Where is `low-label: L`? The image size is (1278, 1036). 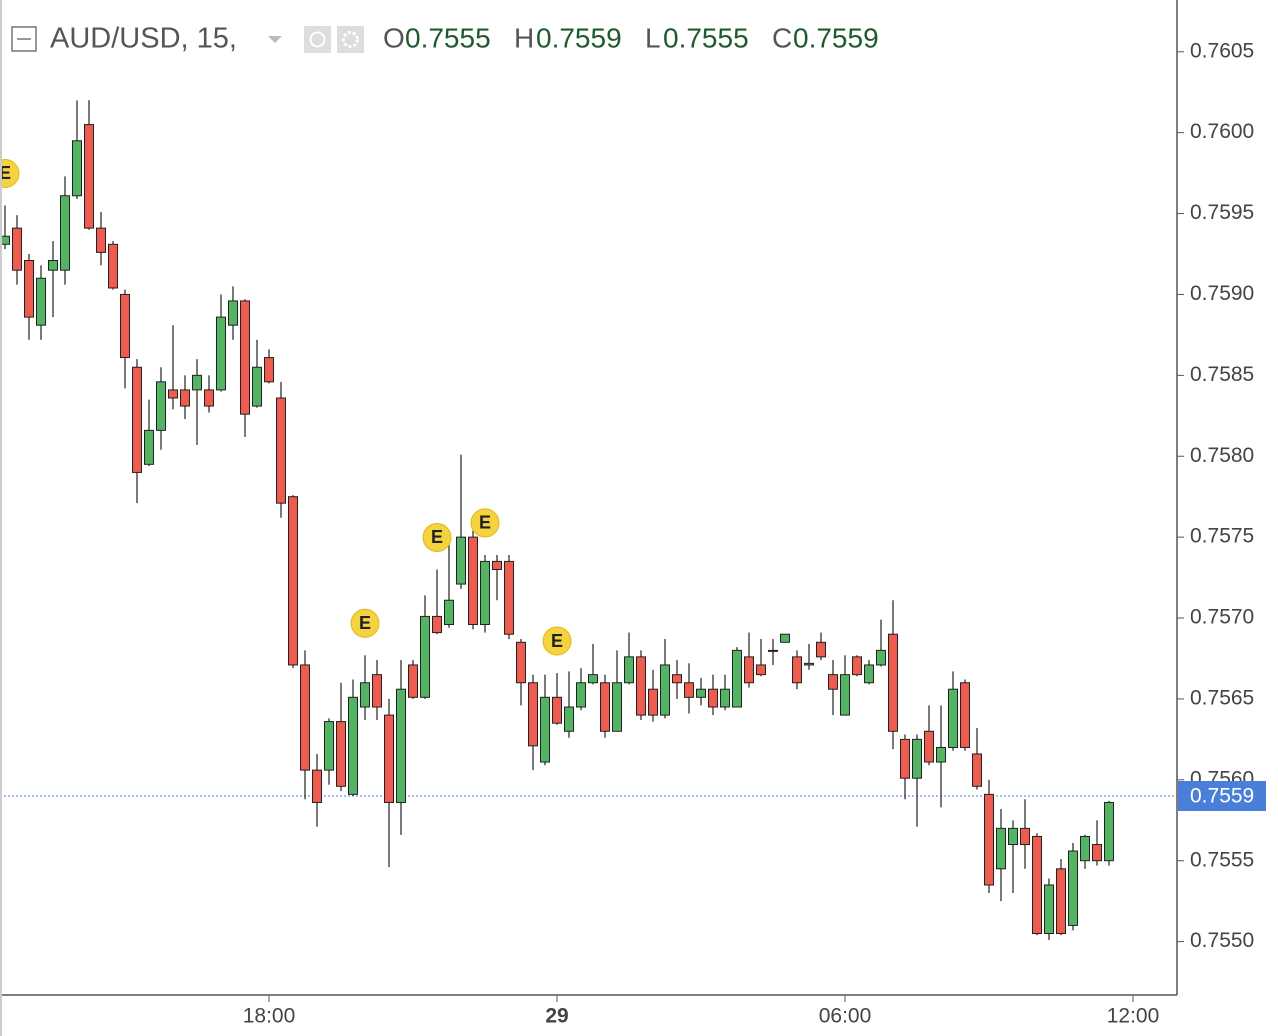 low-label: L is located at coordinates (653, 37).